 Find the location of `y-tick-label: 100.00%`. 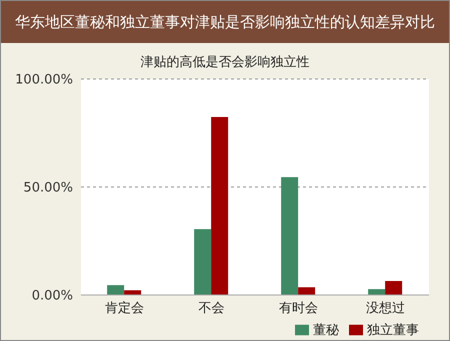

y-tick-label: 100.00% is located at coordinates (44, 80).